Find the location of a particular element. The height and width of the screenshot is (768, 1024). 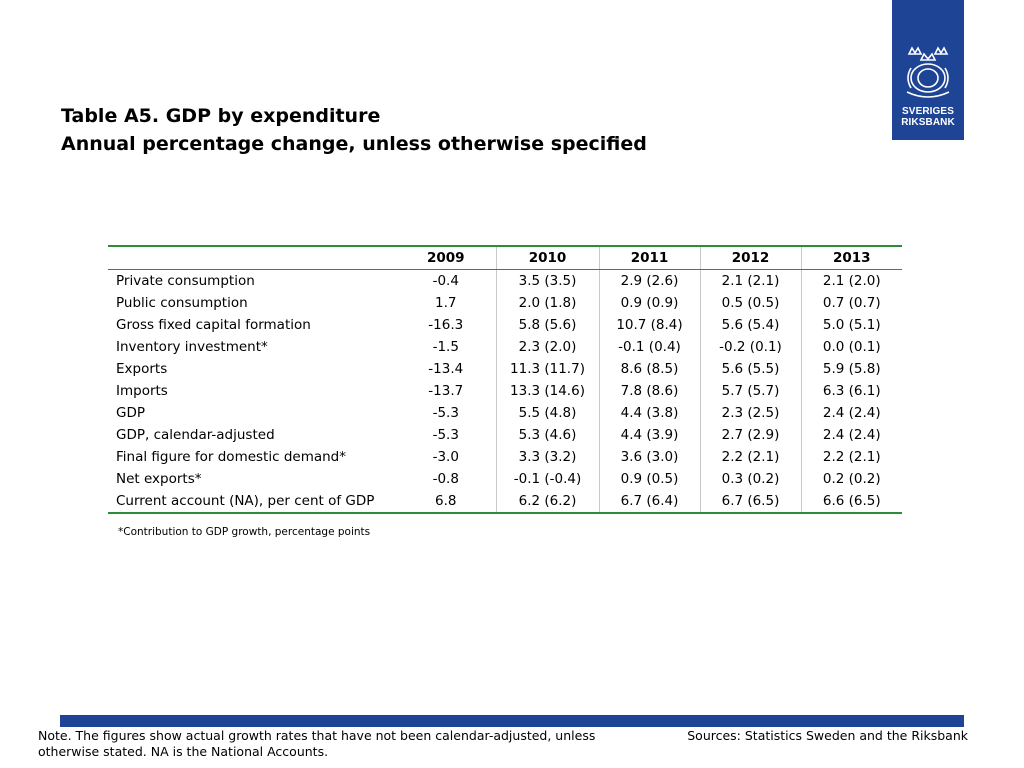

value-cell-2009: -3.0 is located at coordinates (445, 457).